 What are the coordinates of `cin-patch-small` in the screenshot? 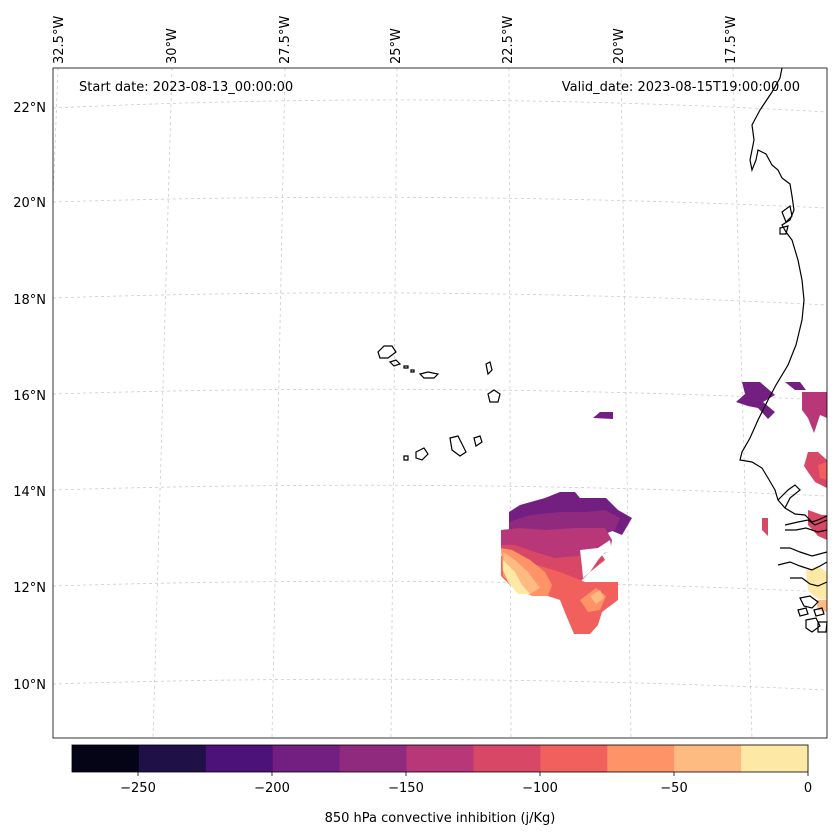 It's located at (603, 415).